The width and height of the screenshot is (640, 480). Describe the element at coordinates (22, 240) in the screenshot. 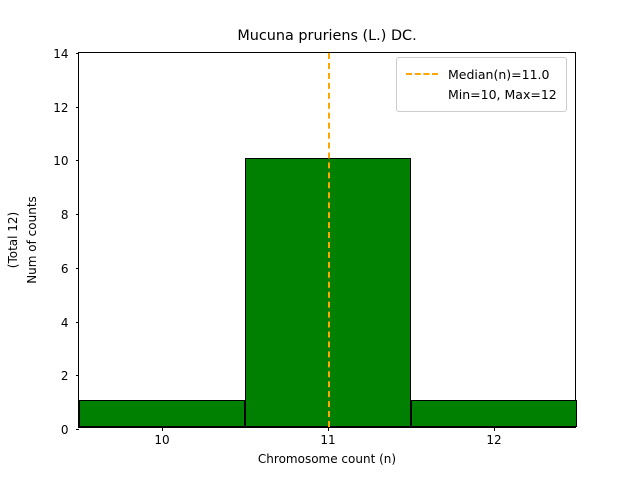

I see `y-axis-label-group: Num of counts (Total 12)` at that location.